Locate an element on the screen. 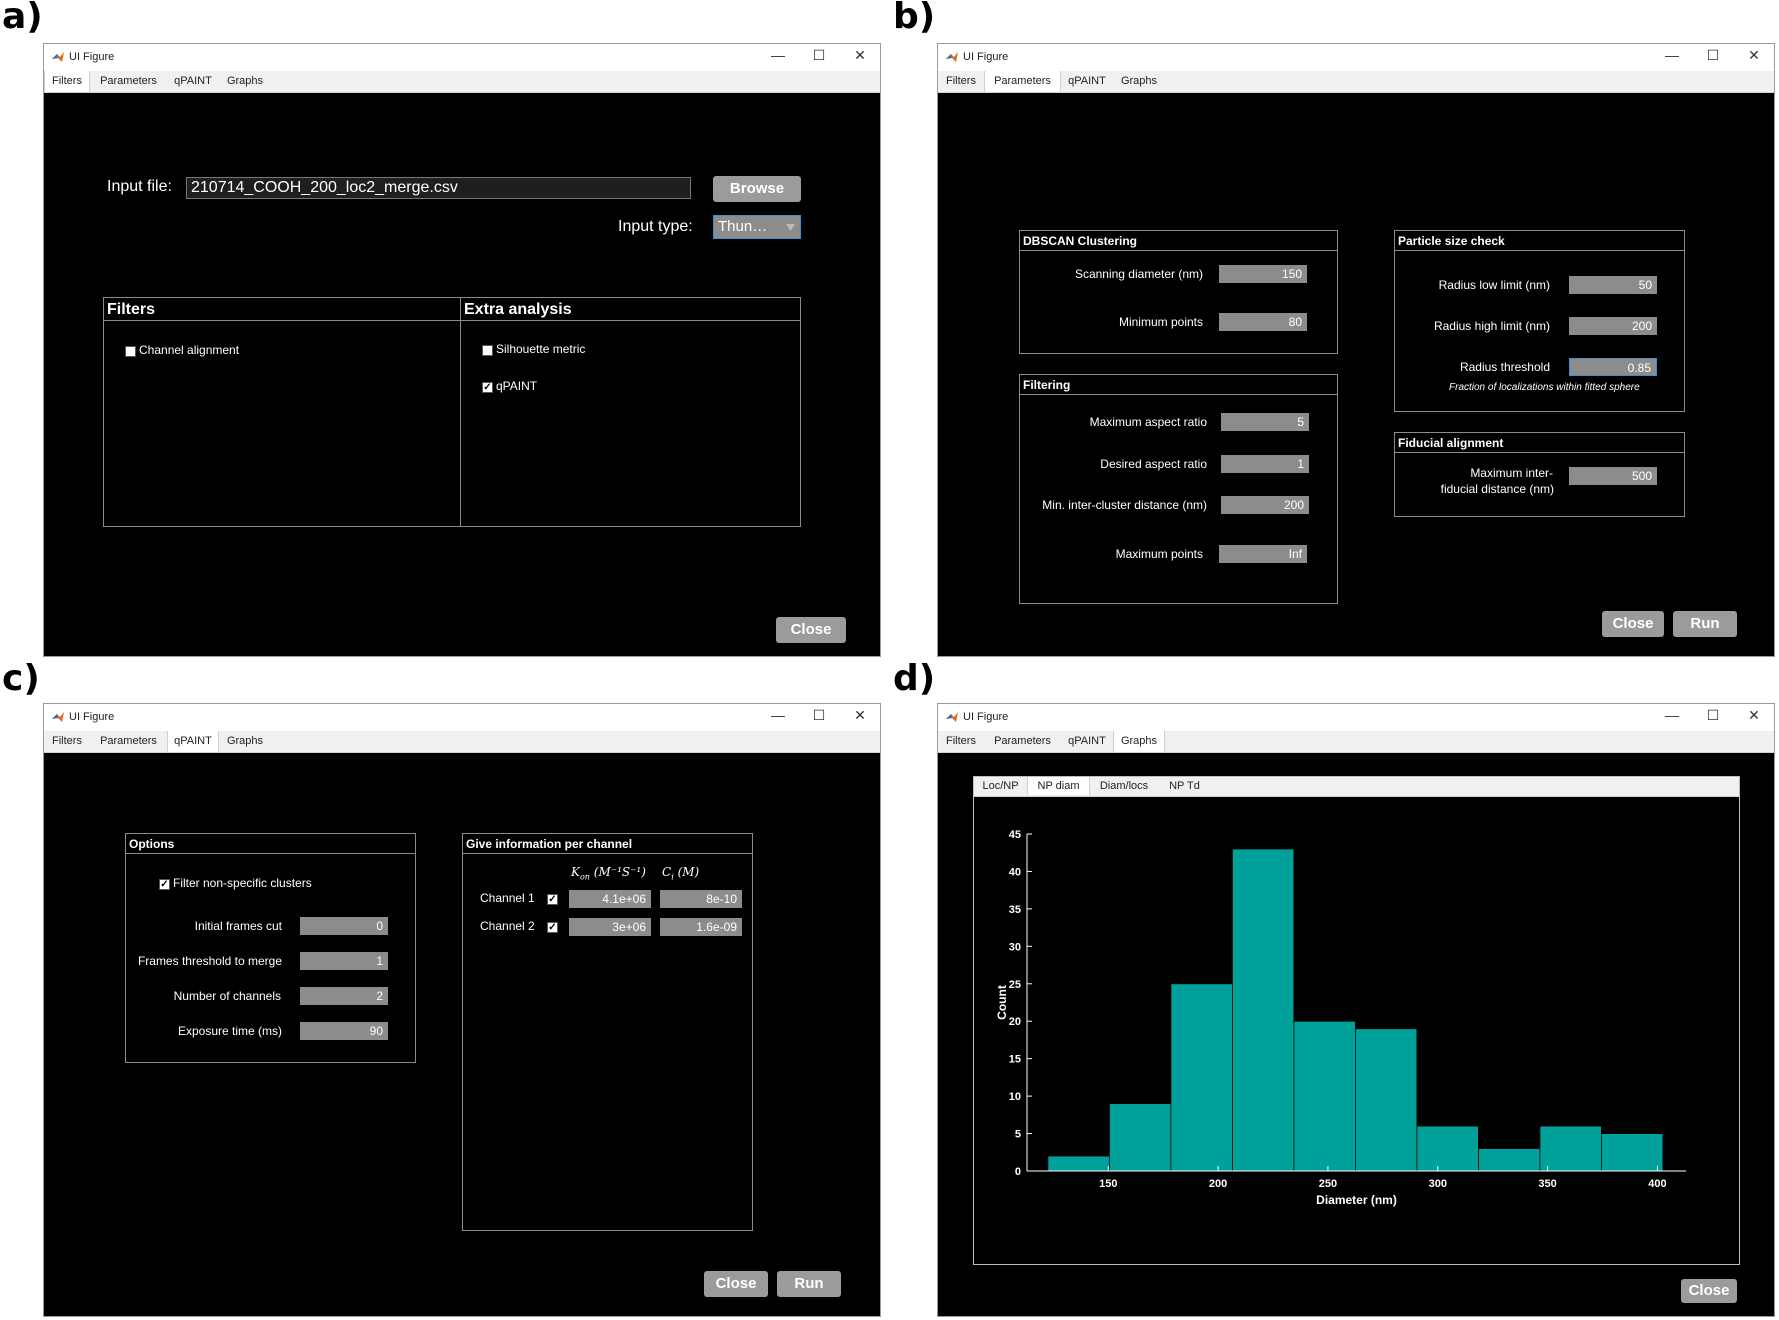 The image size is (1779, 1320). channel-info-title: Give information per channel is located at coordinates (607, 844).